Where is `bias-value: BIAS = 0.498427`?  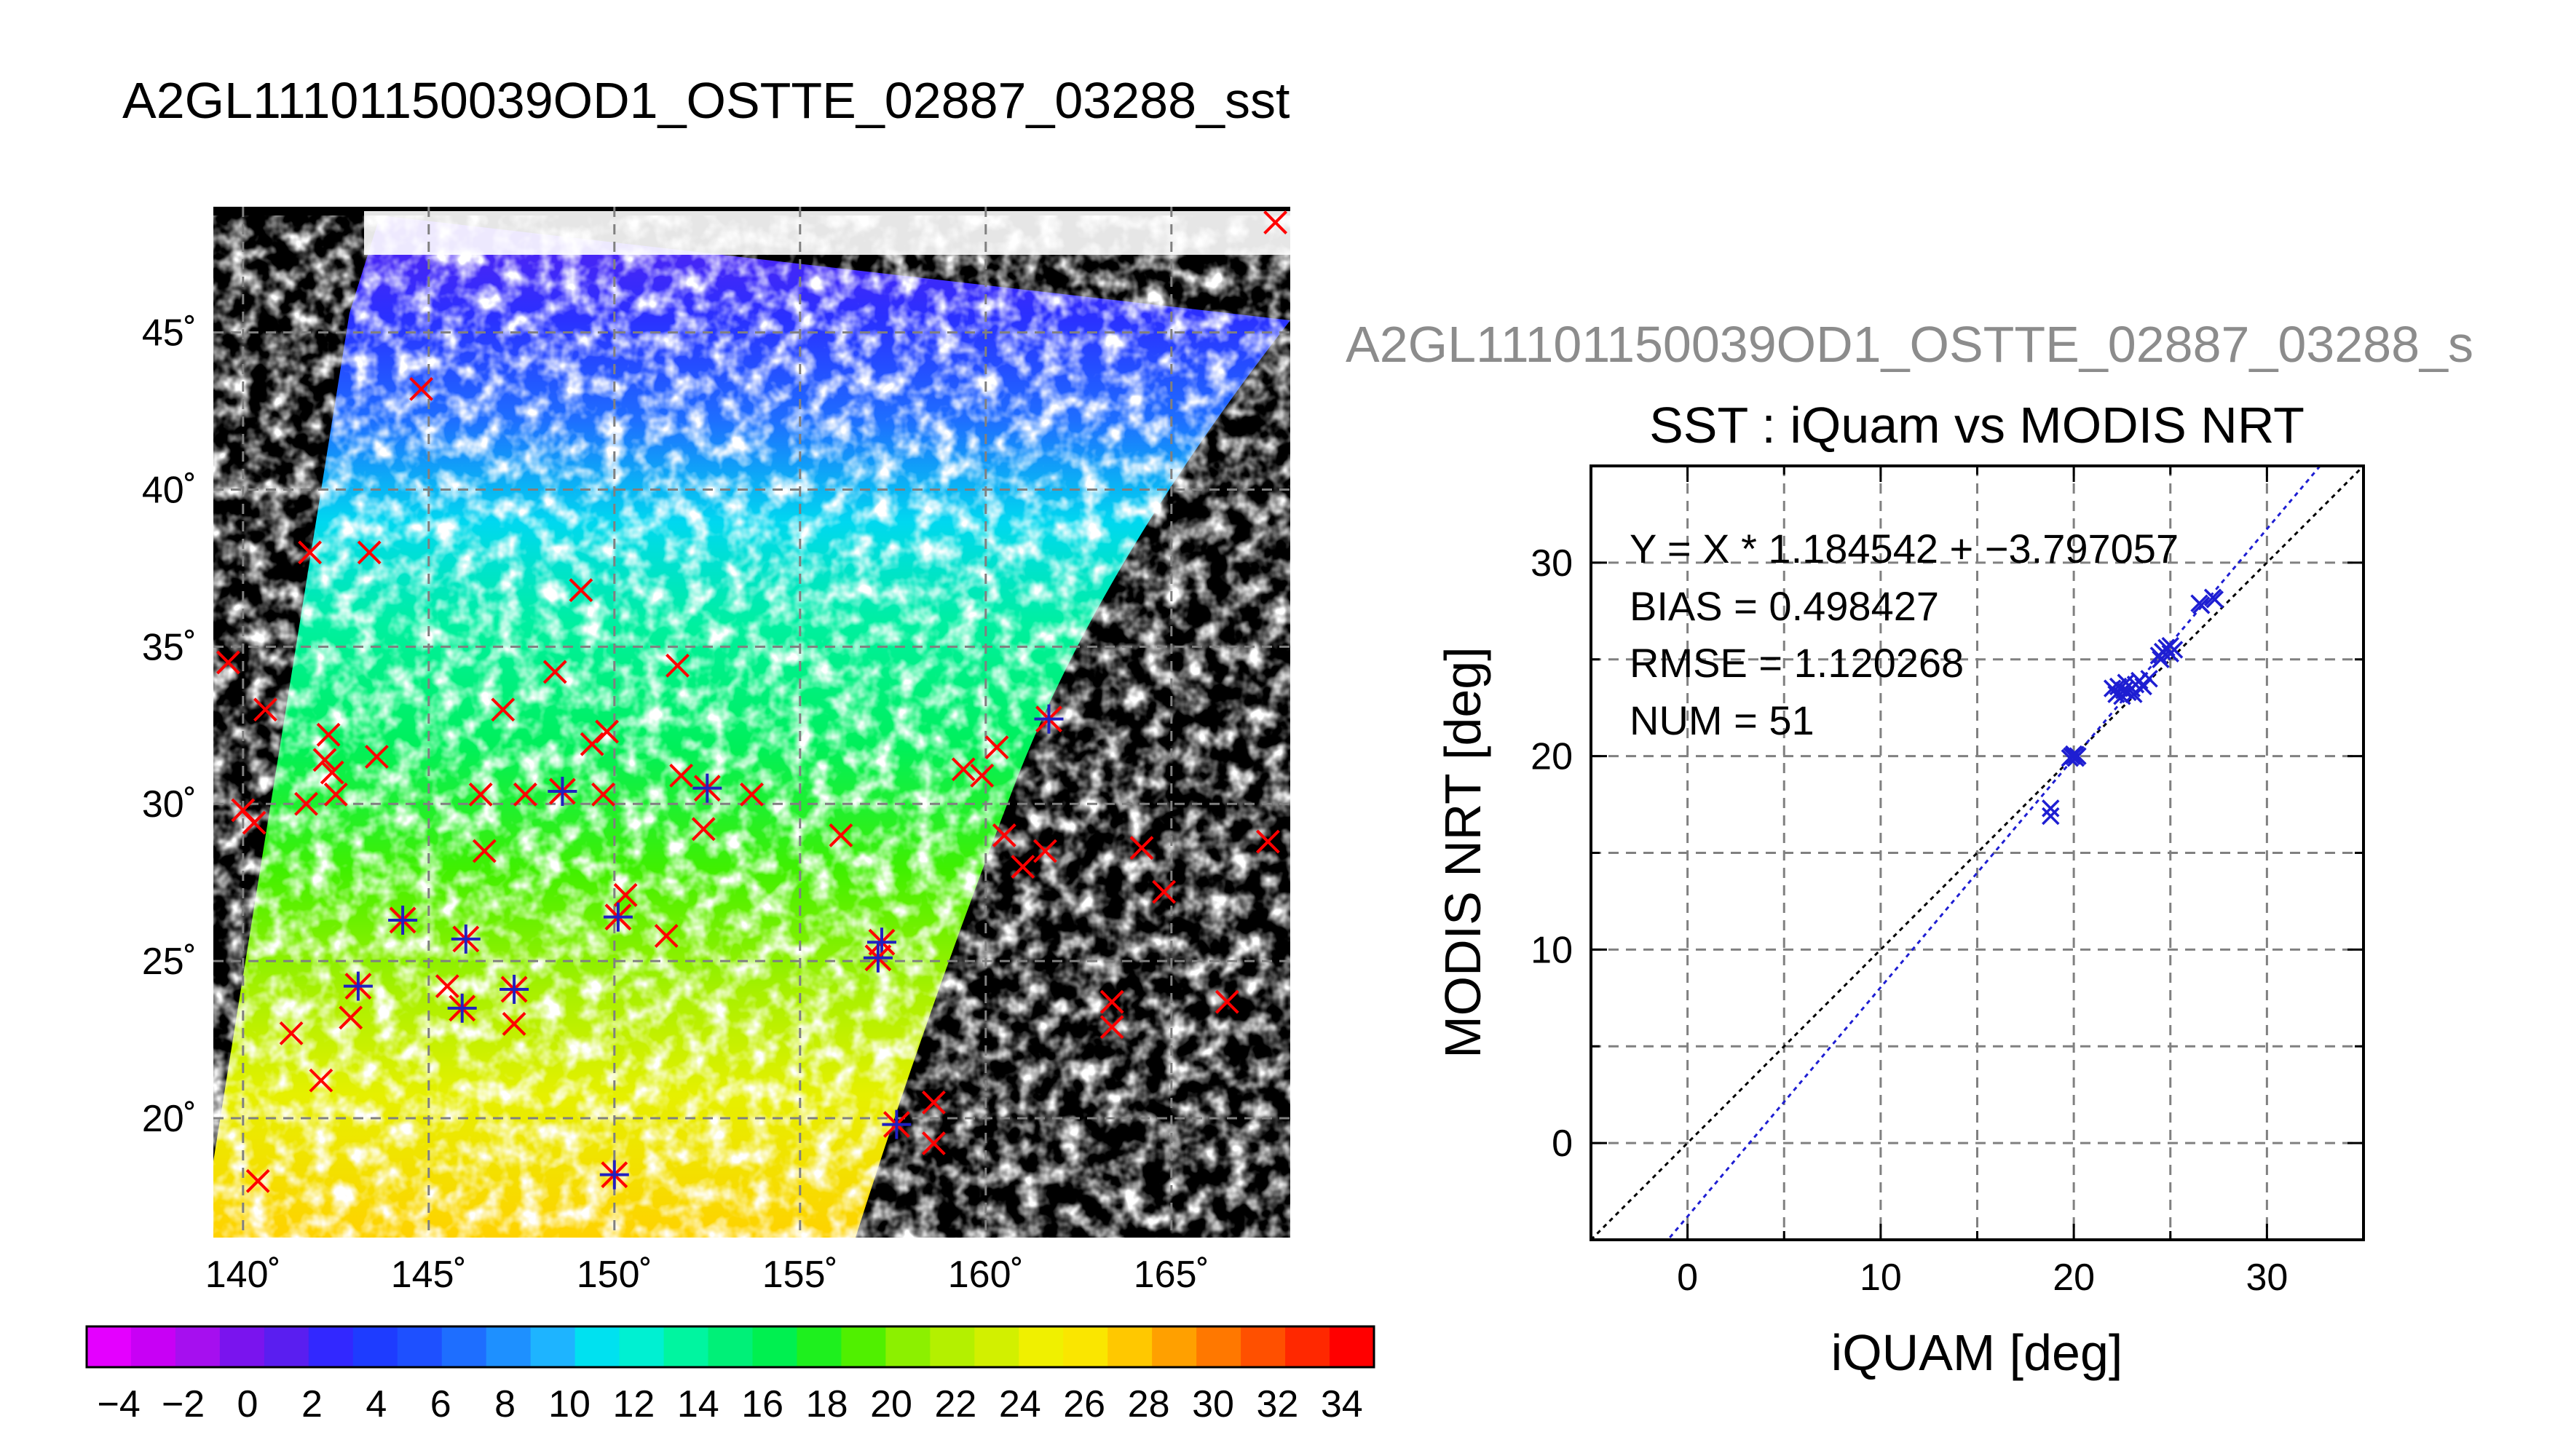
bias-value: BIAS = 0.498427 is located at coordinates (1784, 606).